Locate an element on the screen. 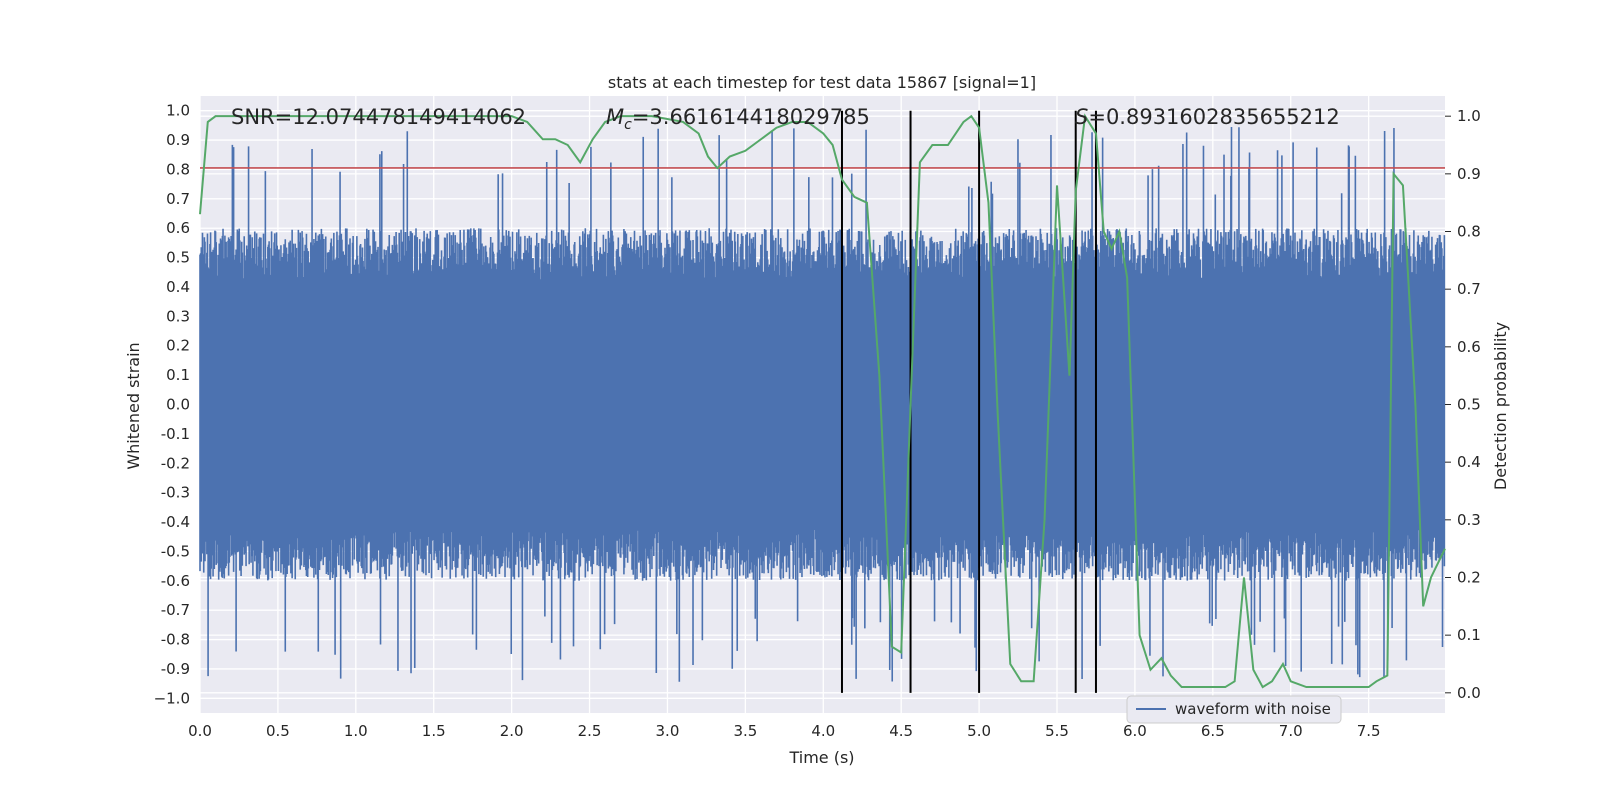 This screenshot has height=800, width=1600. y-tick-label: 0.0 is located at coordinates (178, 405).